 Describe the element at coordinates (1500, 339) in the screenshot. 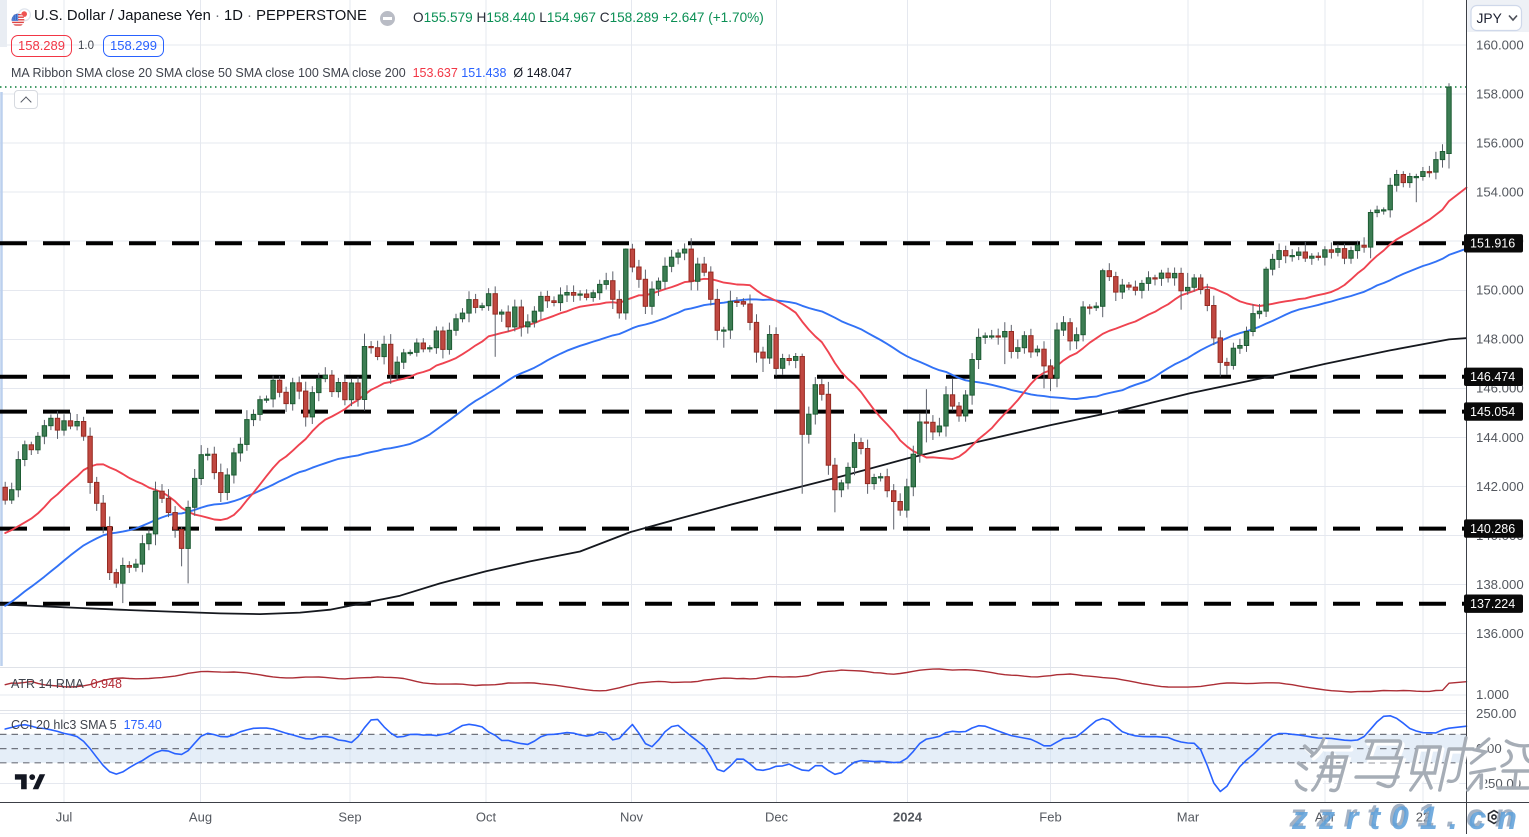

I see `svg-text: 148.000` at that location.